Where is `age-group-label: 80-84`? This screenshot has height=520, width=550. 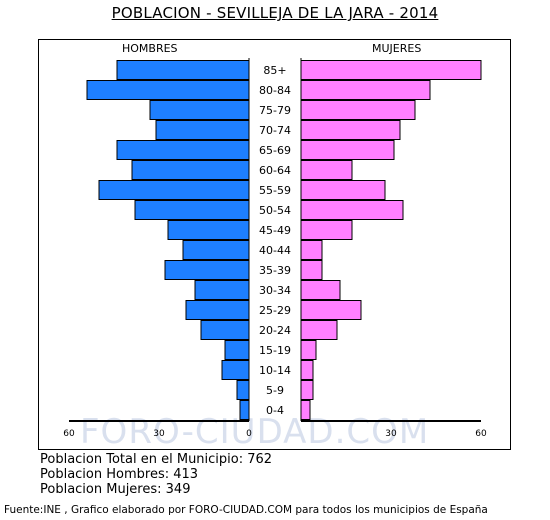 age-group-label: 80-84 is located at coordinates (275, 90).